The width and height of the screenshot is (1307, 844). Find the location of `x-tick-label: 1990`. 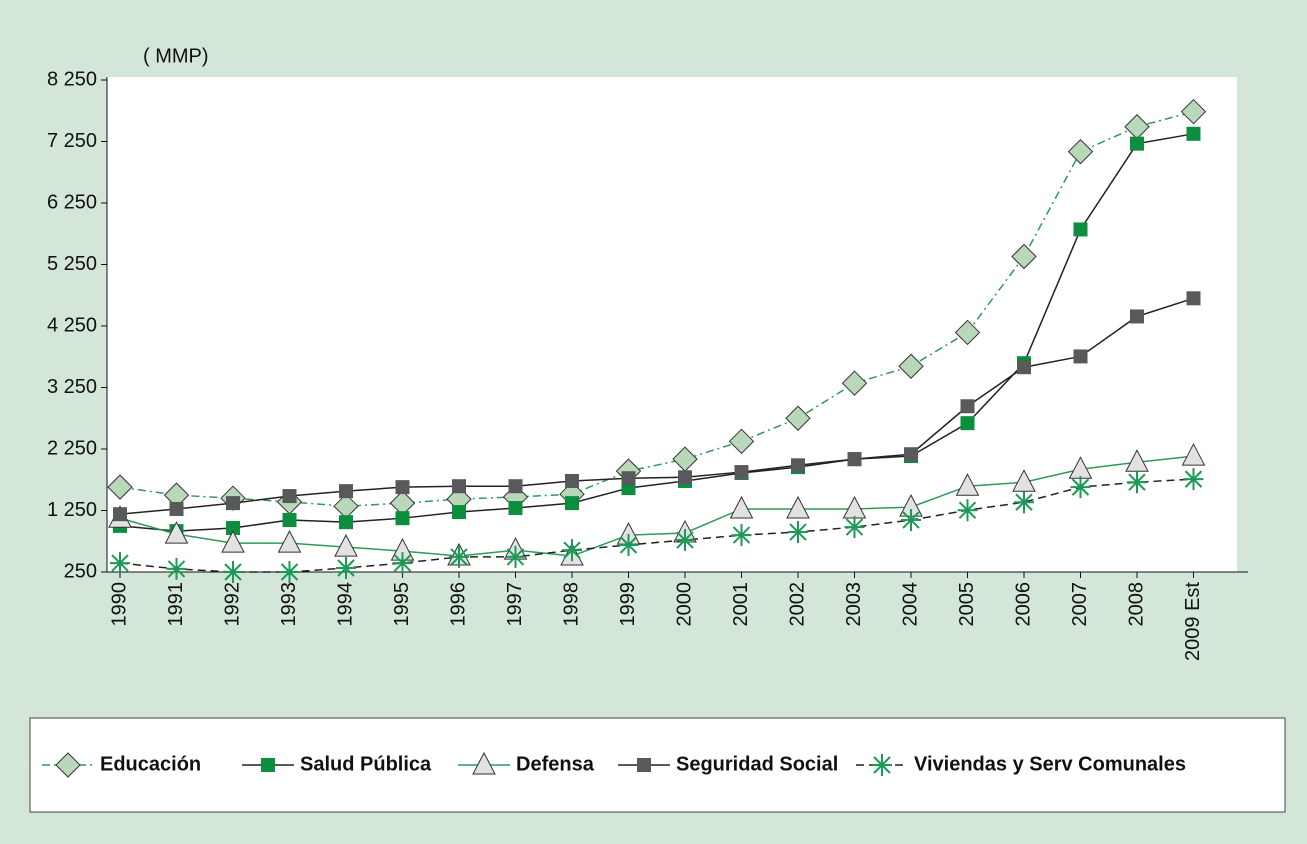

x-tick-label: 1990 is located at coordinates (119, 604).